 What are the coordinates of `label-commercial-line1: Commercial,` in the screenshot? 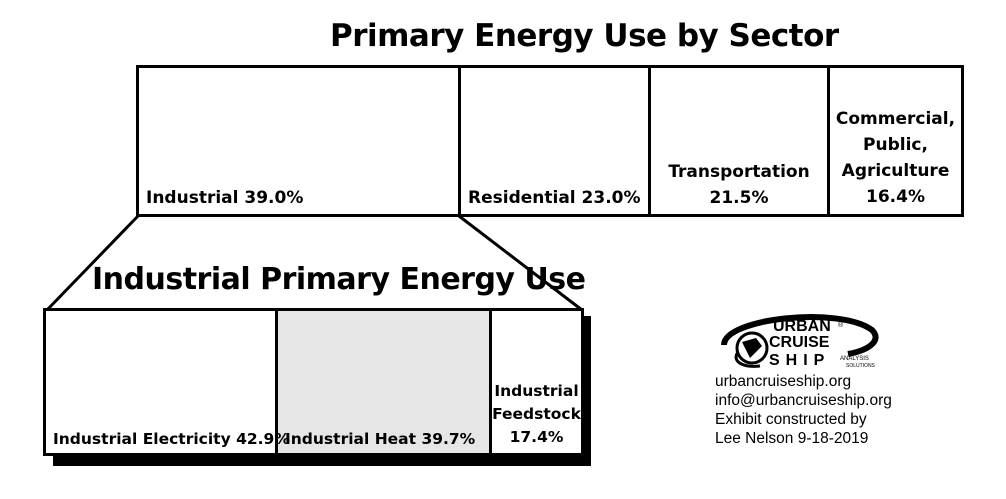 It's located at (895, 119).